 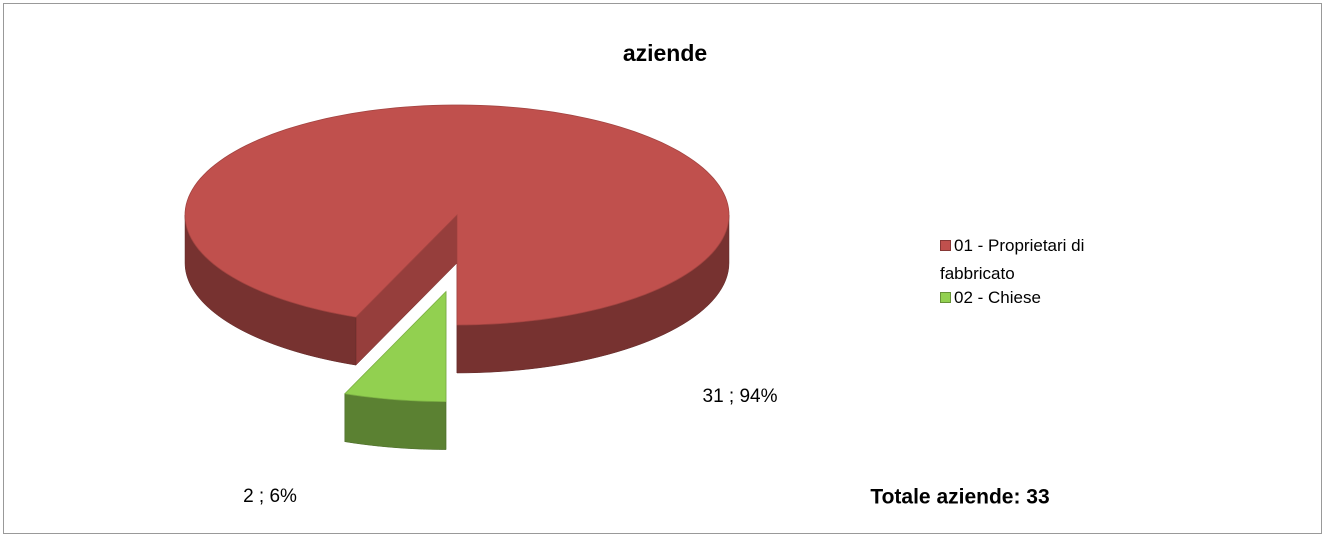 What do you see at coordinates (395, 421) in the screenshot?
I see `slice-side` at bounding box center [395, 421].